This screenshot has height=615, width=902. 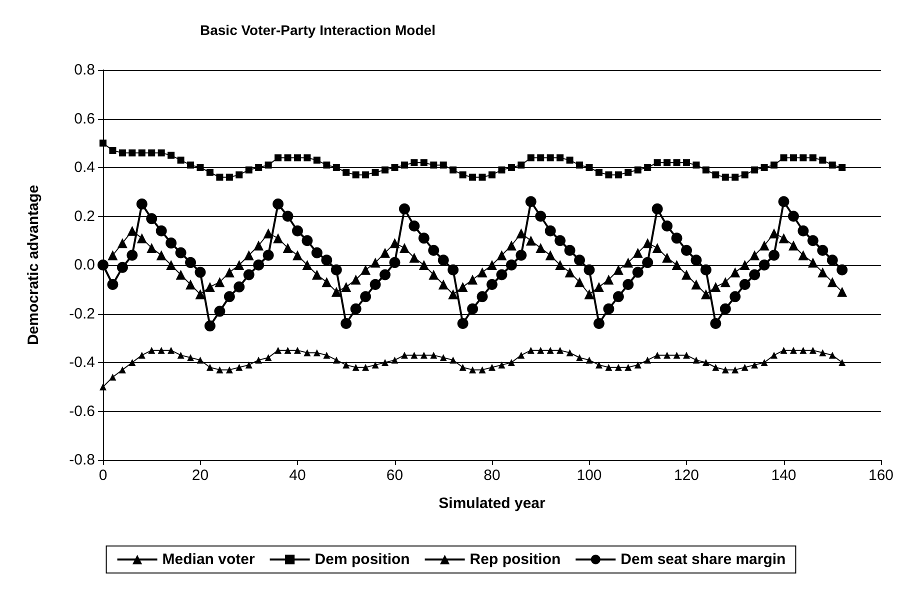 I want to click on y-tick-label: -0.8, so click(x=82, y=460).